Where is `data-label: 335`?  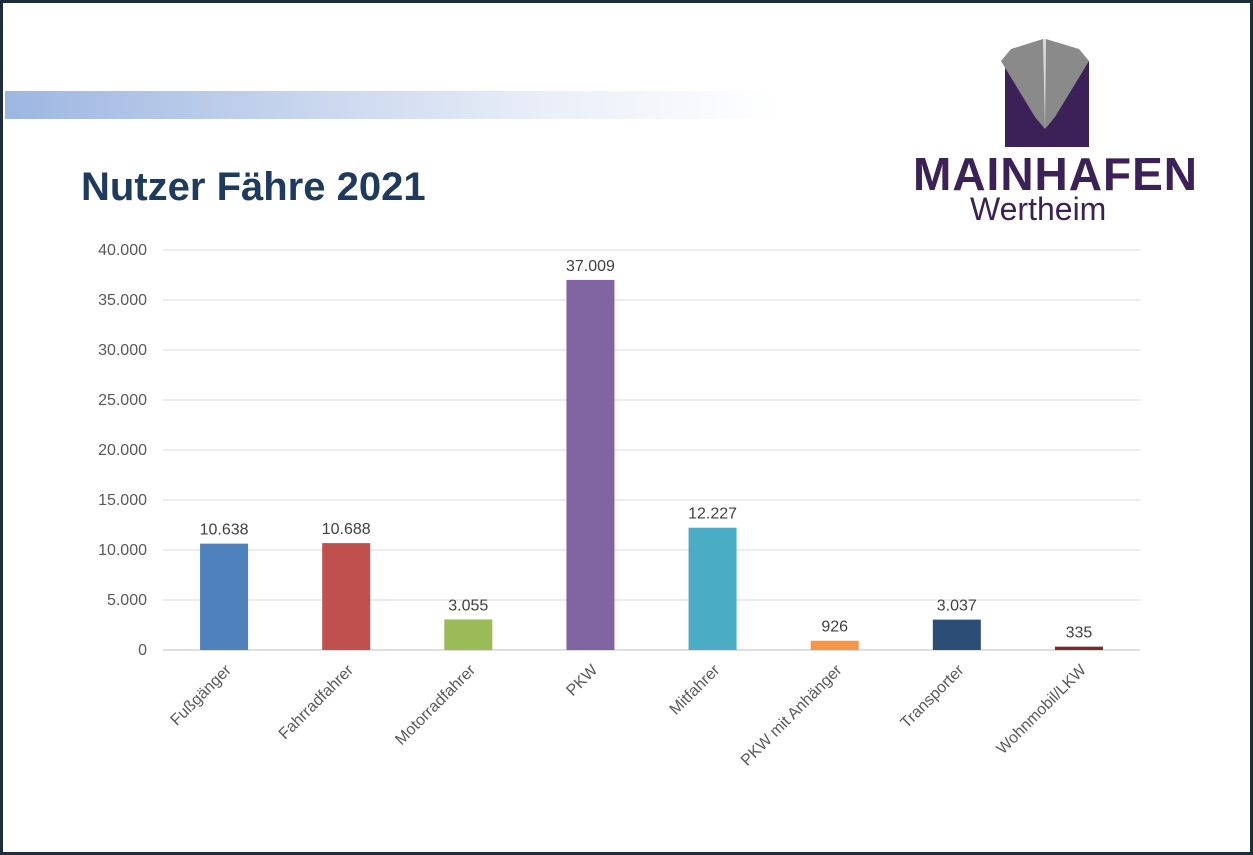
data-label: 335 is located at coordinates (1079, 633).